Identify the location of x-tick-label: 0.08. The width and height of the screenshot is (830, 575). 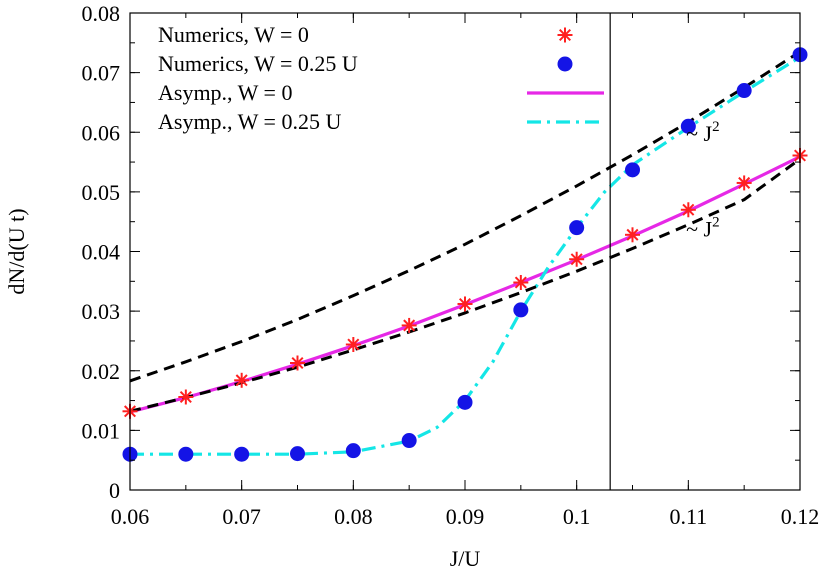
(353, 516).